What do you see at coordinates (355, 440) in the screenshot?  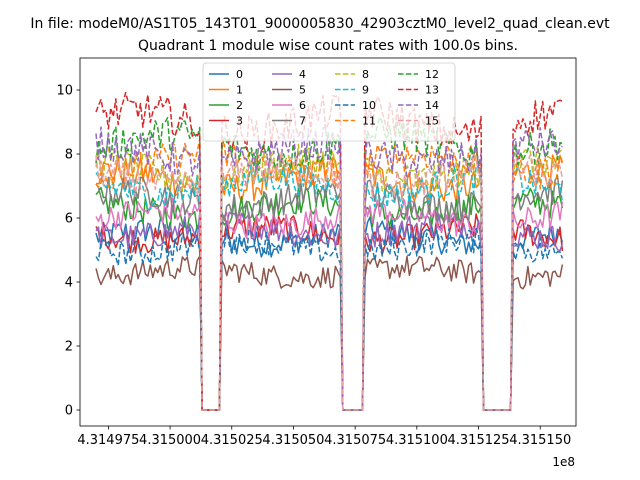 I see `x-tick-label: 4.315075` at bounding box center [355, 440].